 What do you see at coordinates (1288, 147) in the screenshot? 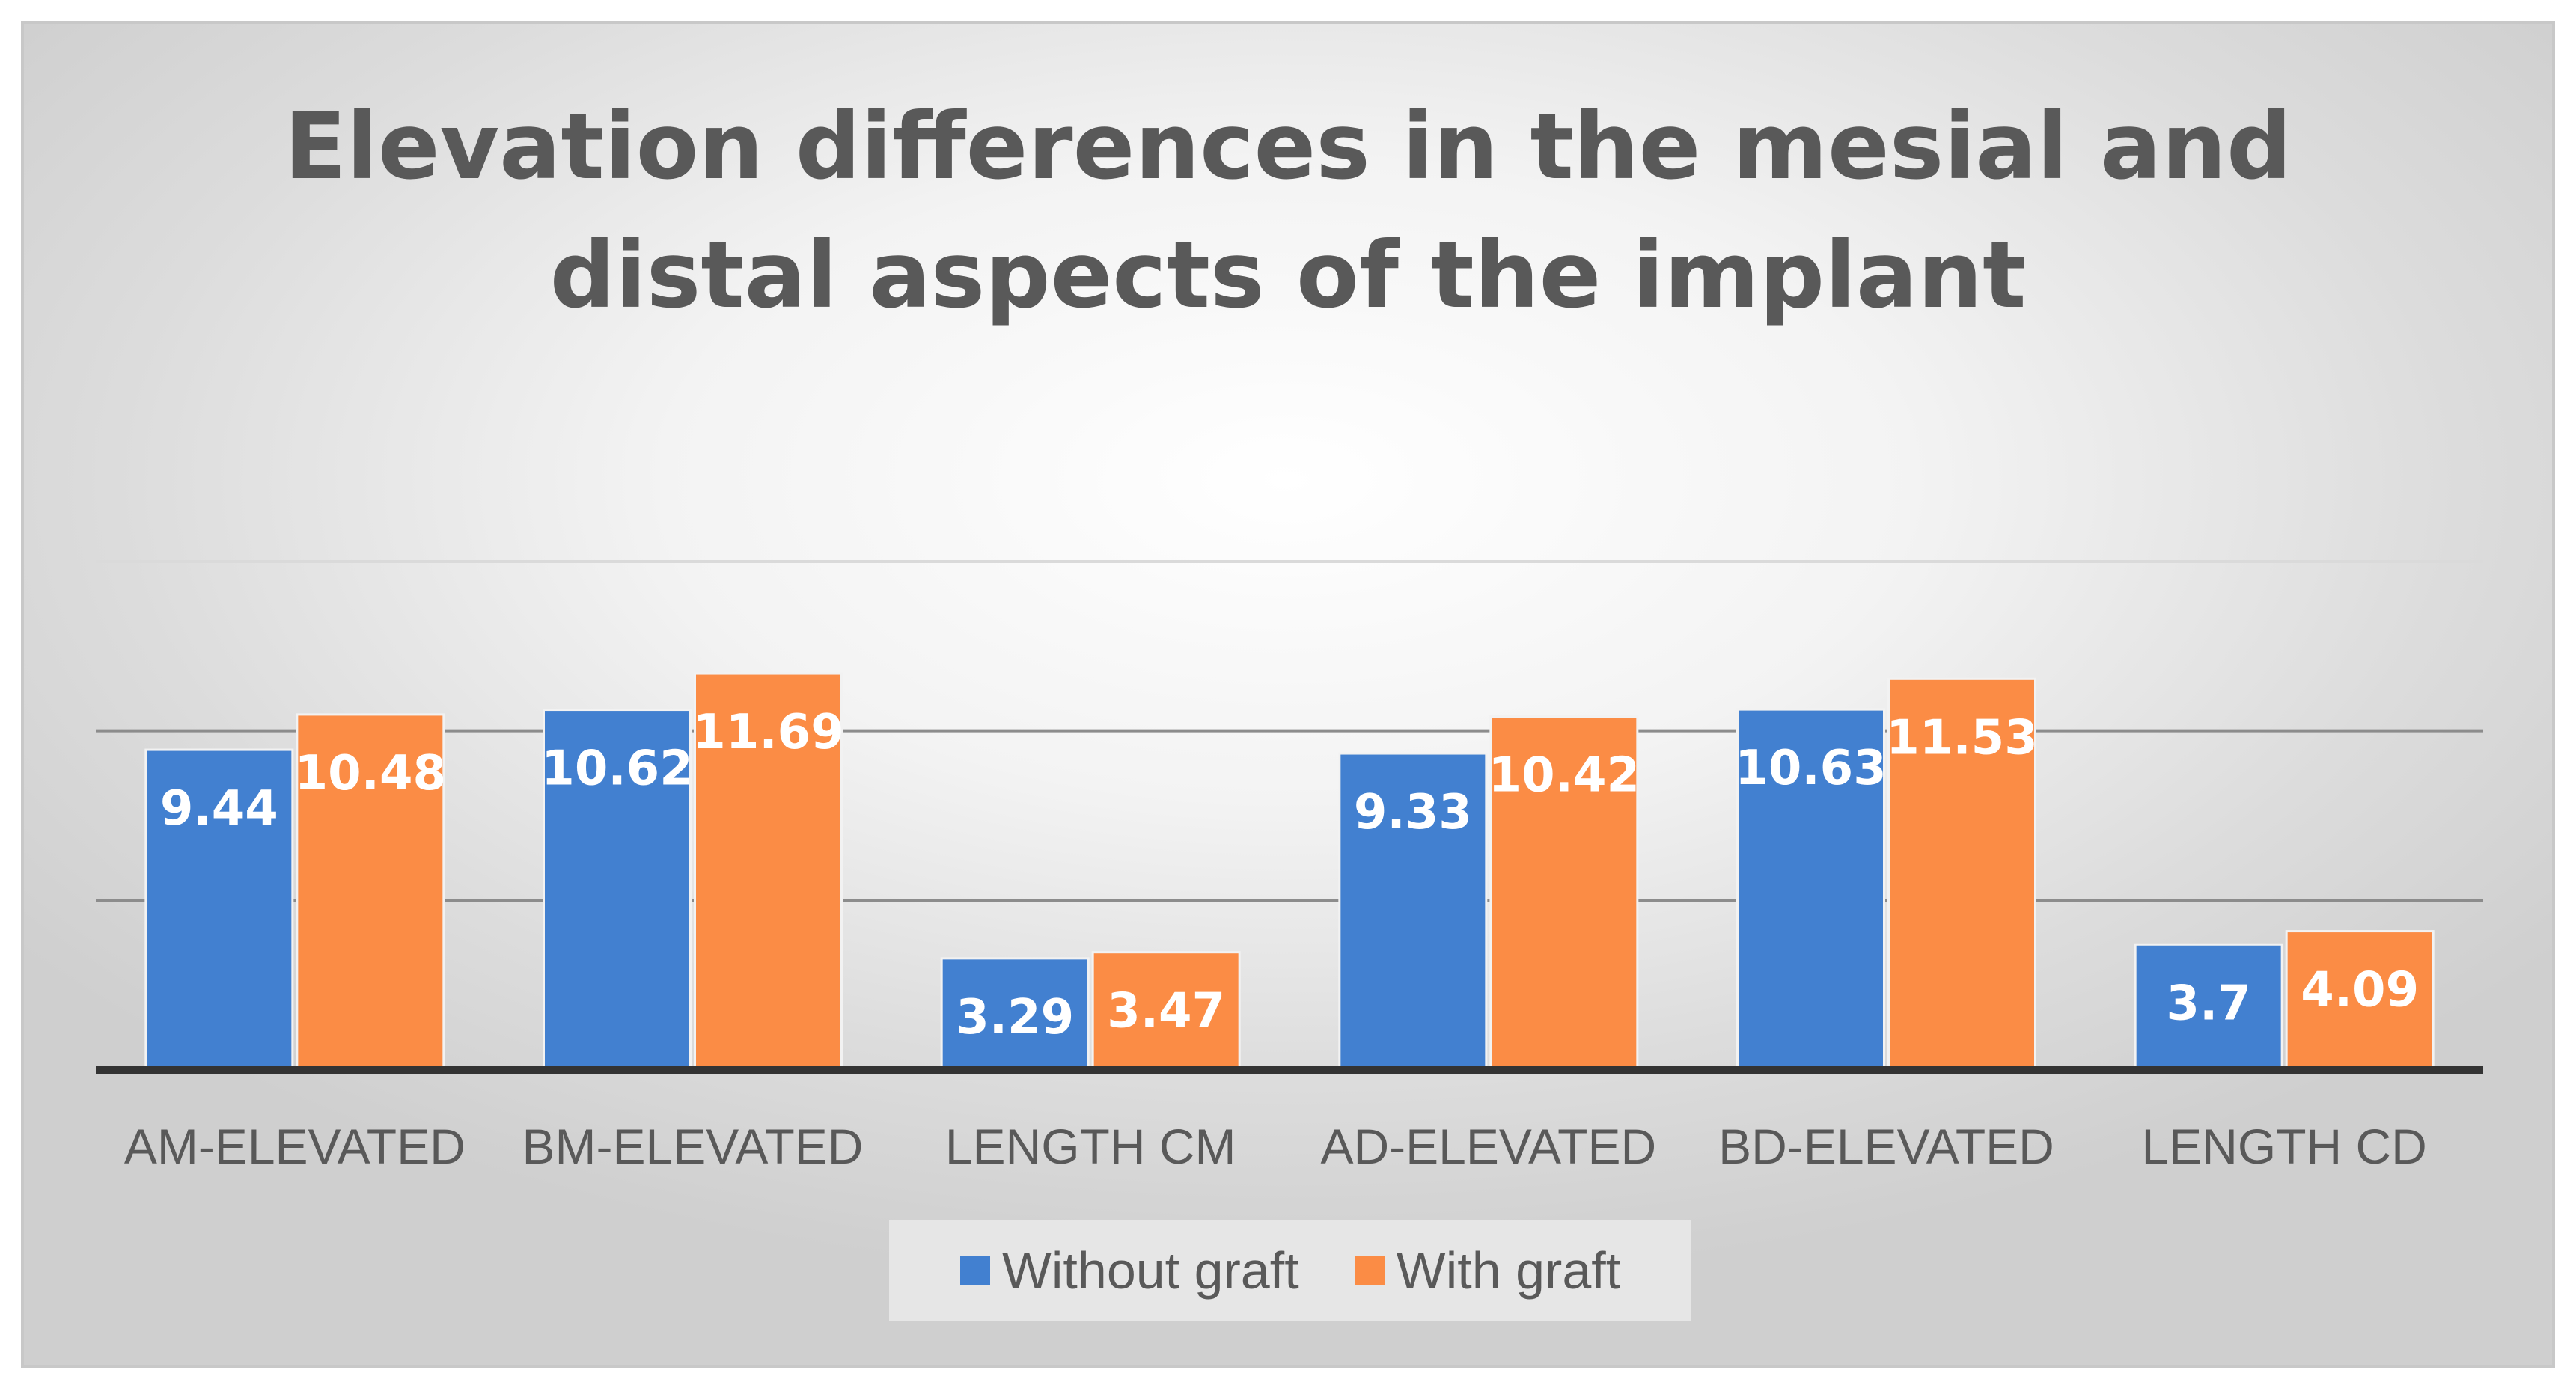
I see `chart-title-line-1: Elevation differences in the mesial and` at bounding box center [1288, 147].